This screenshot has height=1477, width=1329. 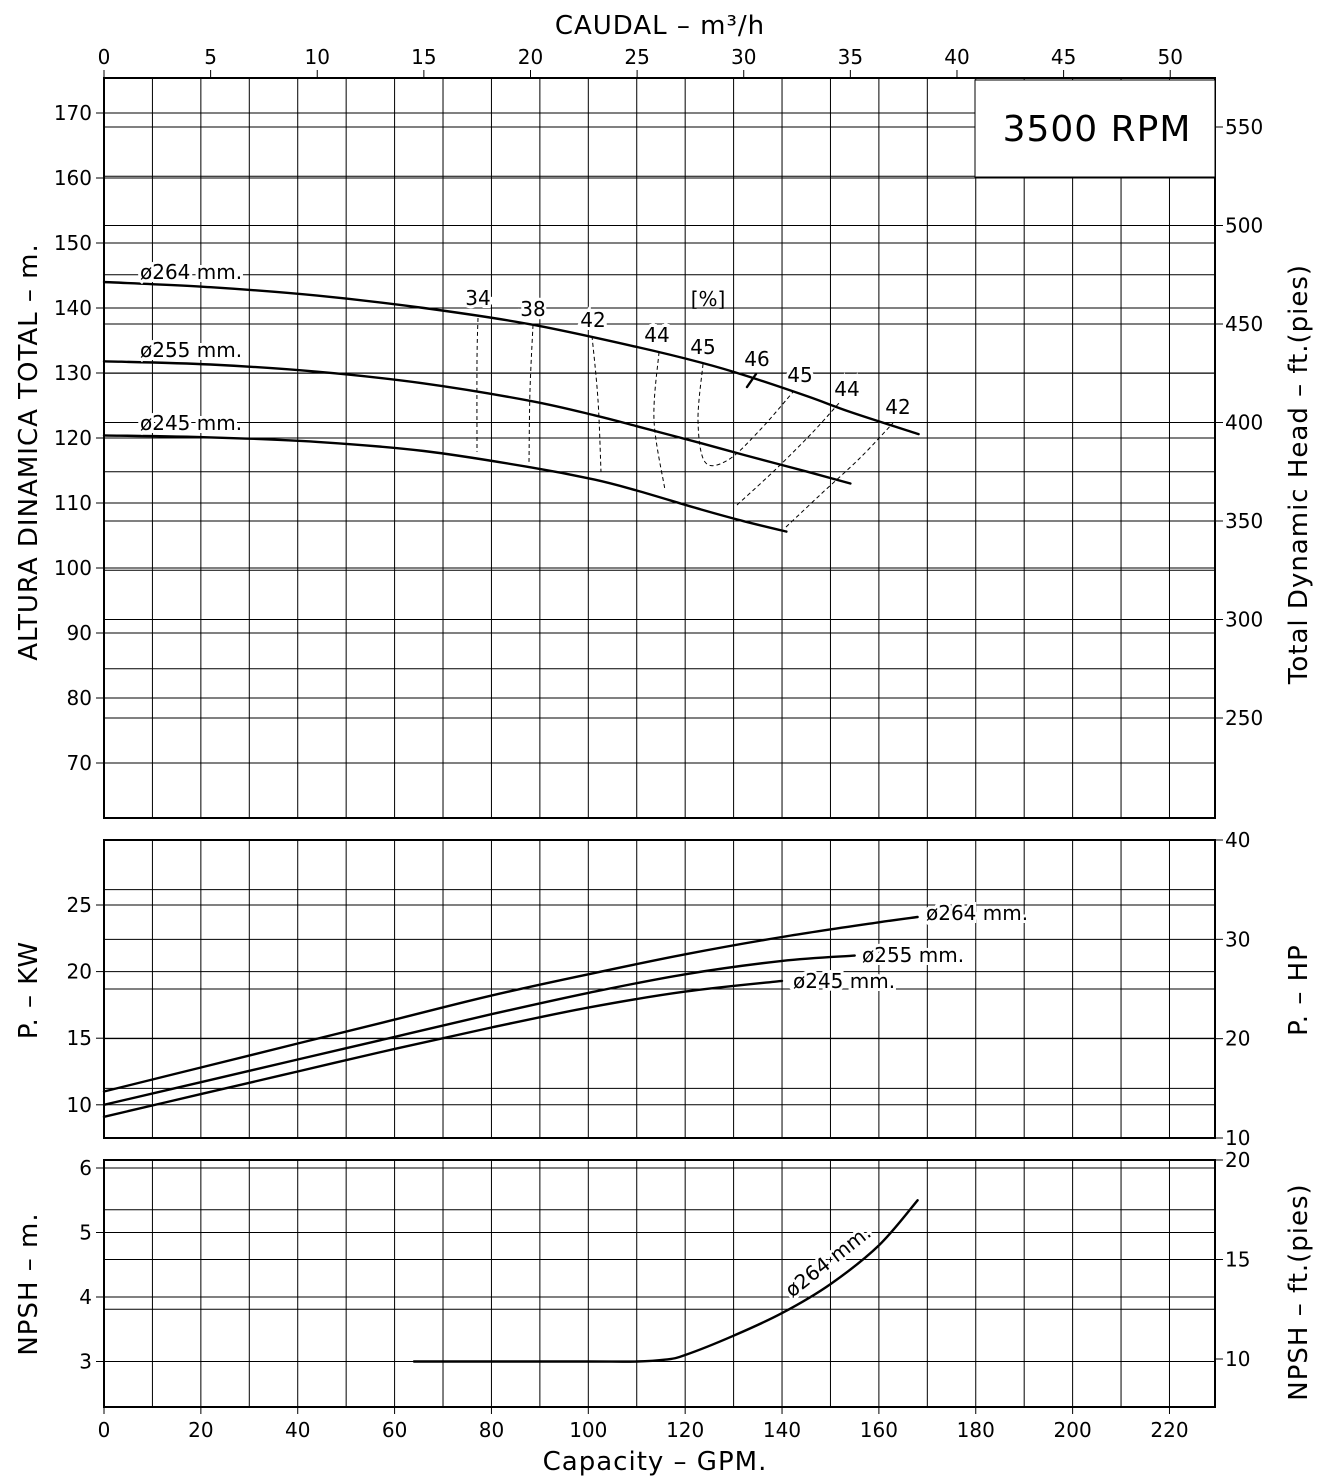 What do you see at coordinates (491, 1430) in the screenshot?
I see `bottom-tick-label: 80` at bounding box center [491, 1430].